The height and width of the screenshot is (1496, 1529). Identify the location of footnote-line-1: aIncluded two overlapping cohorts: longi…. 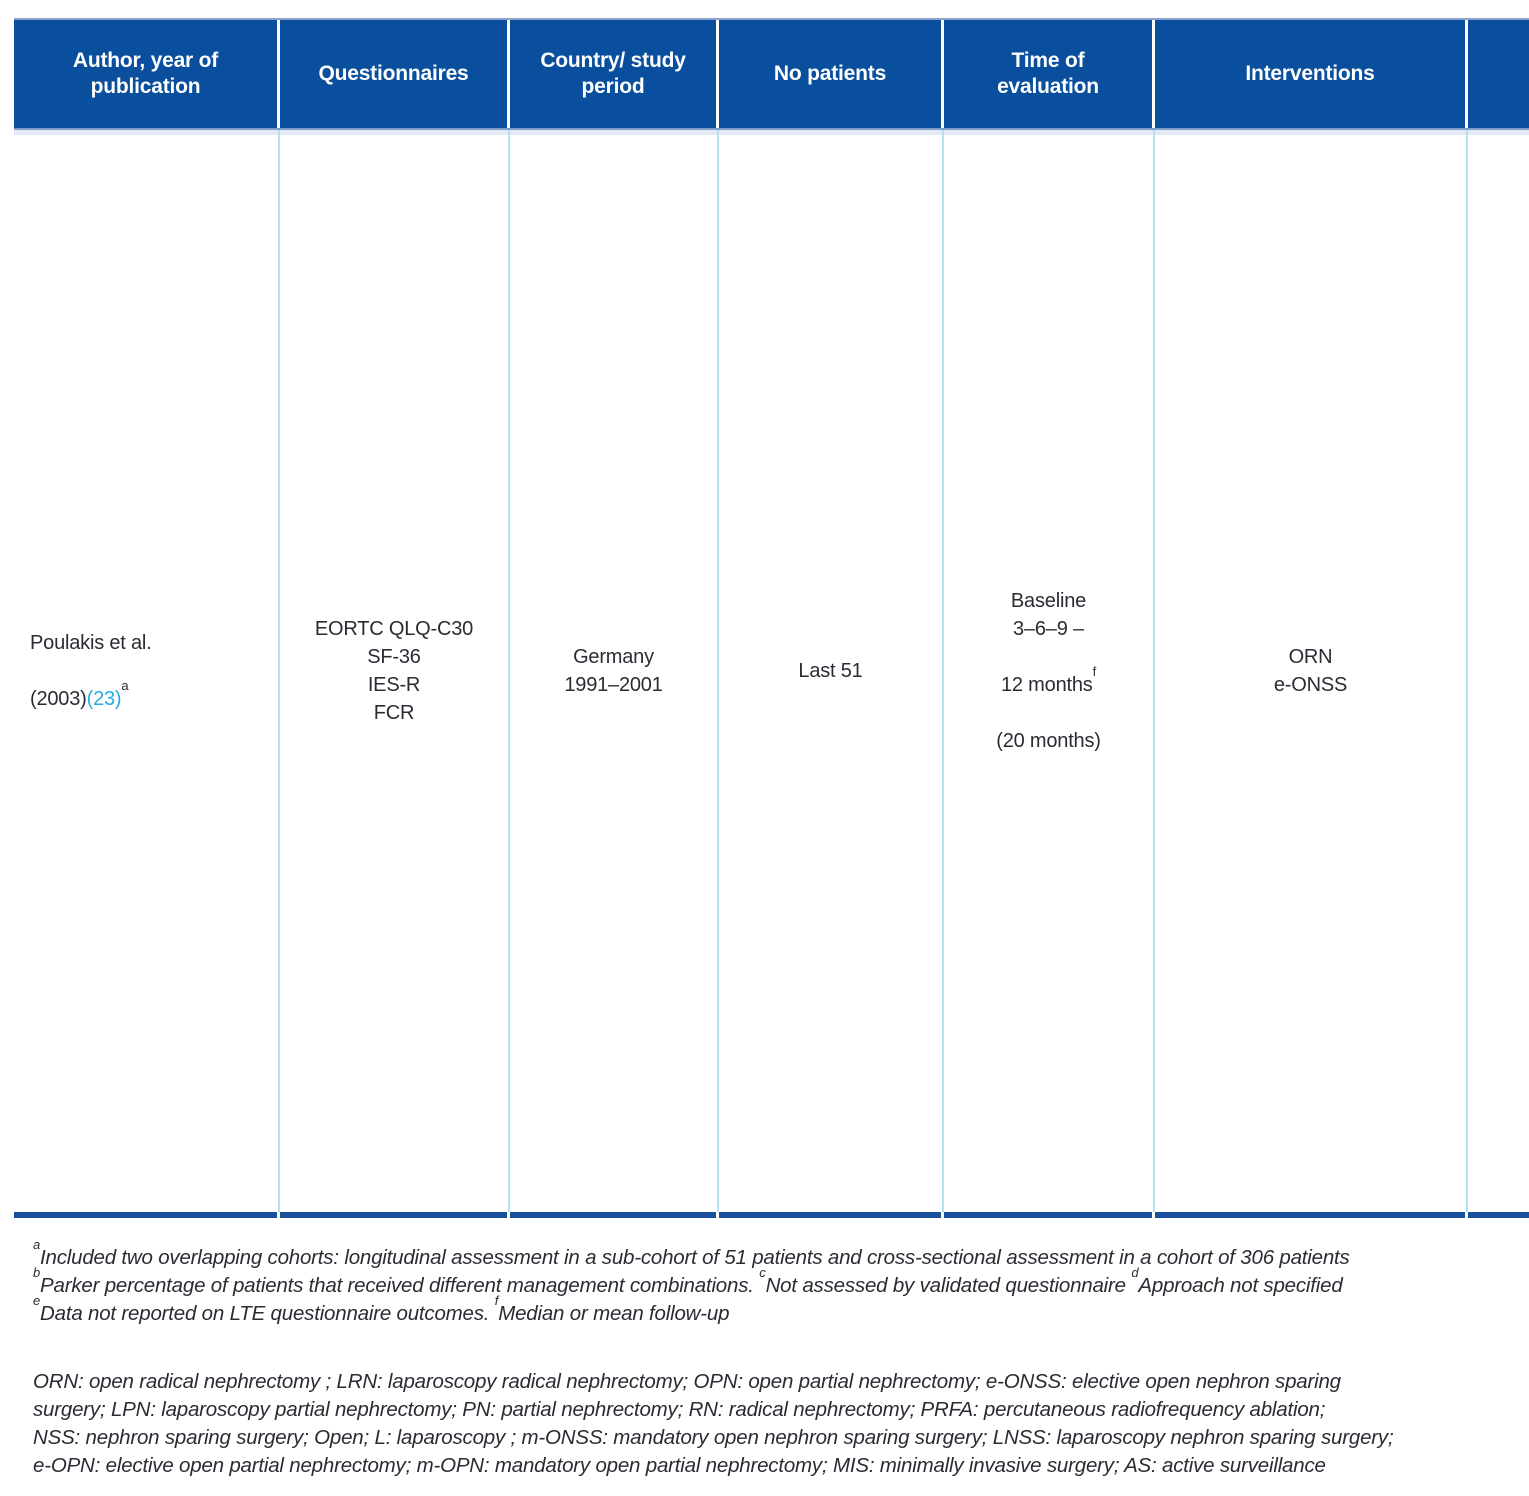
(766, 1255).